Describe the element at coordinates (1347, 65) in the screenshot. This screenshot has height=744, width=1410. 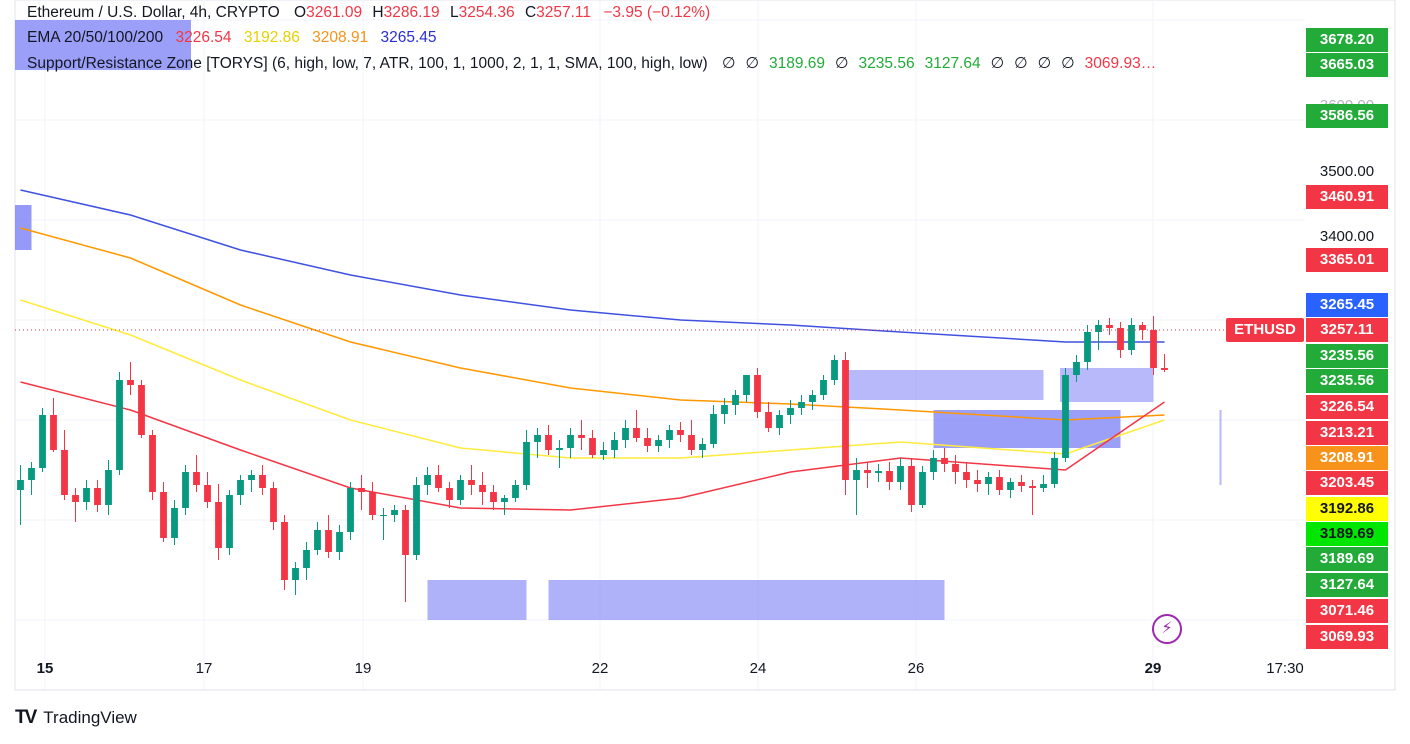
I see `price-tag: 3665.03` at that location.